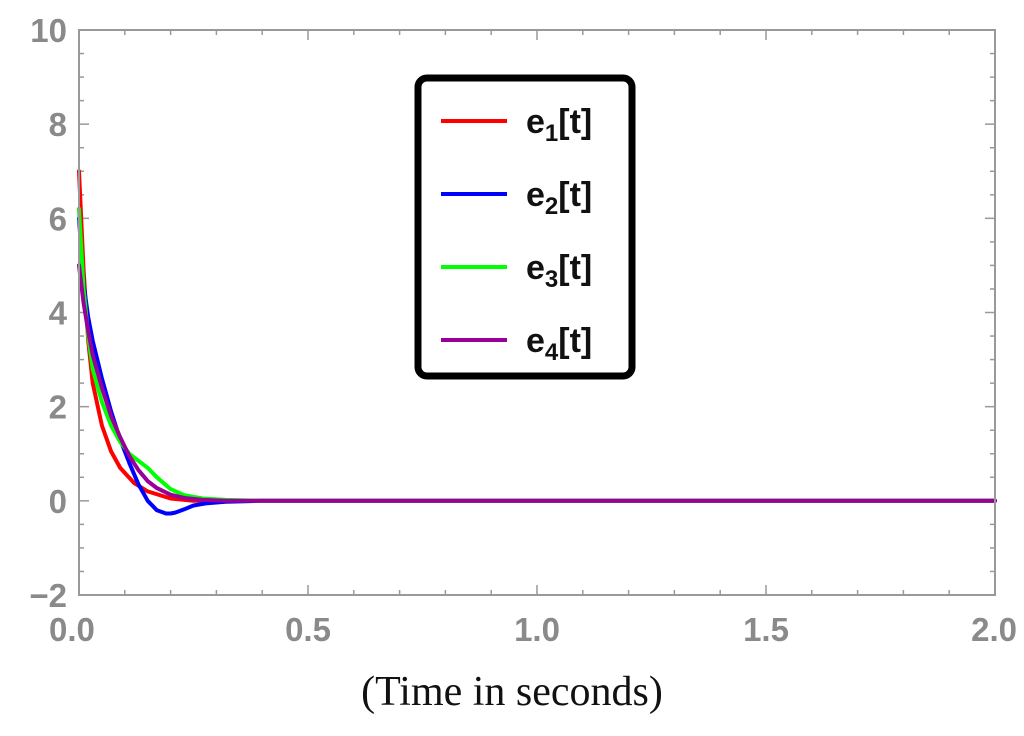 Image resolution: width=1024 pixels, height=736 pixels. Describe the element at coordinates (48, 595) in the screenshot. I see `y-tick-label: −2` at that location.